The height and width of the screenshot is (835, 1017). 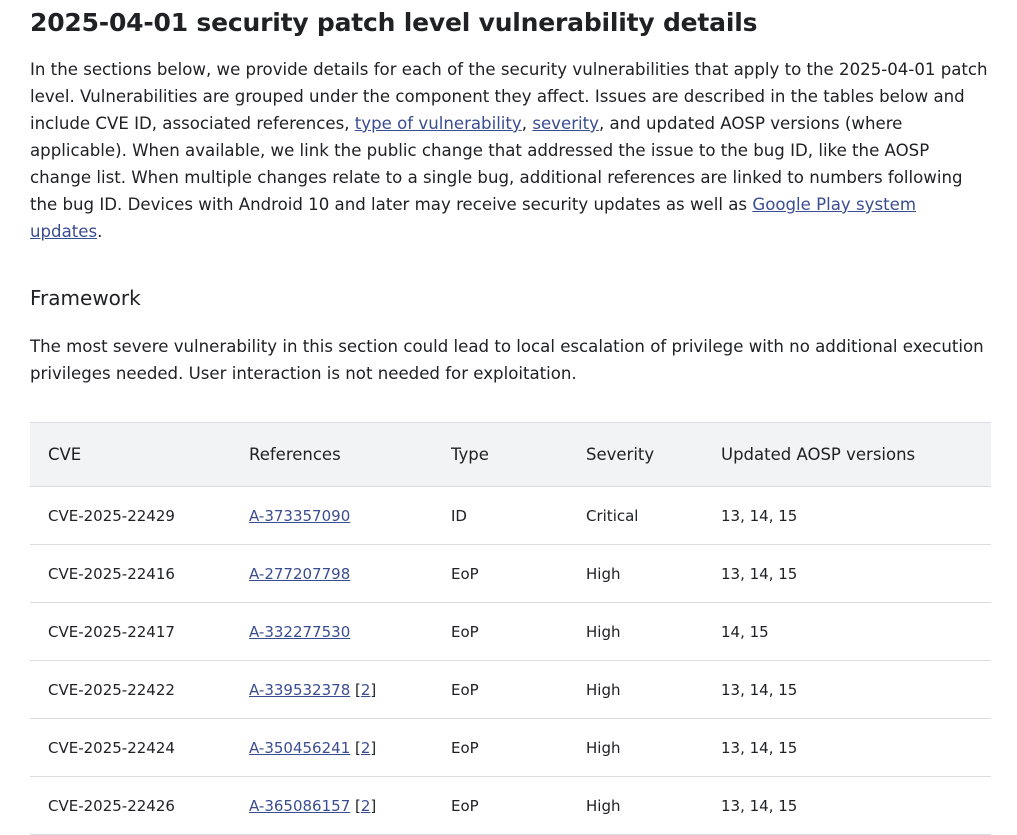 I want to click on references-cell: A-365086157 [2], so click(x=332, y=805).